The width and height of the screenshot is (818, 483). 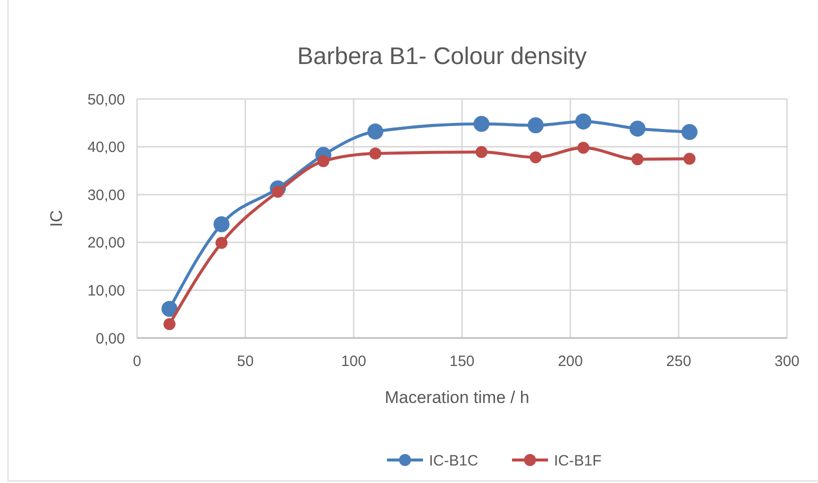 I want to click on y-tick-label: 20,00, so click(x=106, y=243).